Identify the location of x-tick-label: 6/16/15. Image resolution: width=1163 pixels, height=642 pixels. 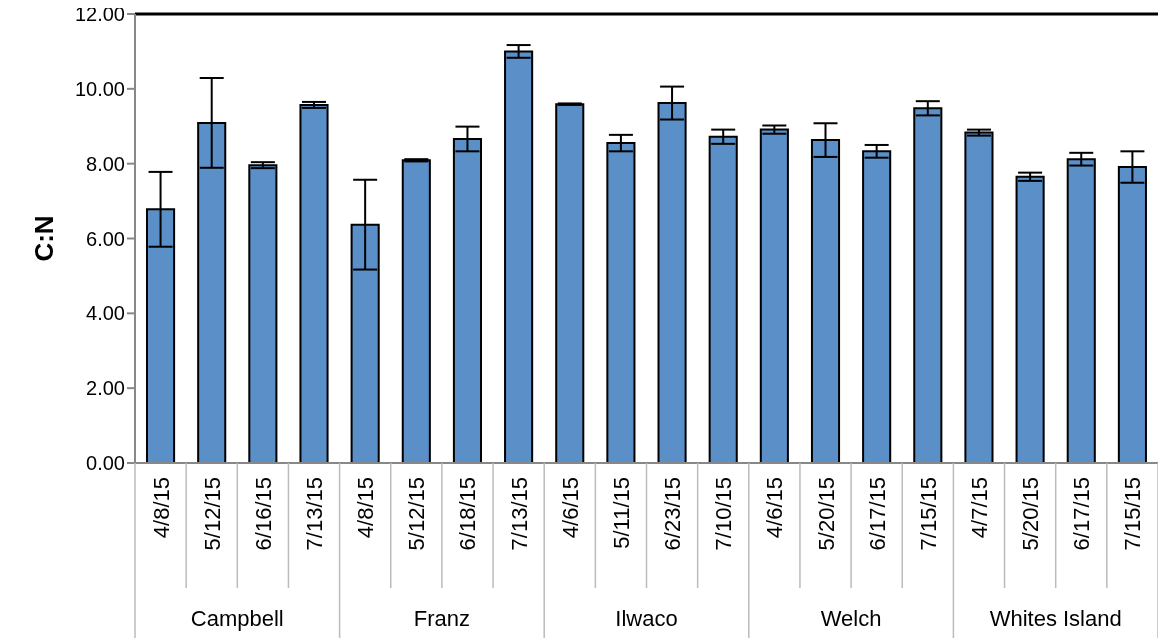
(263, 514).